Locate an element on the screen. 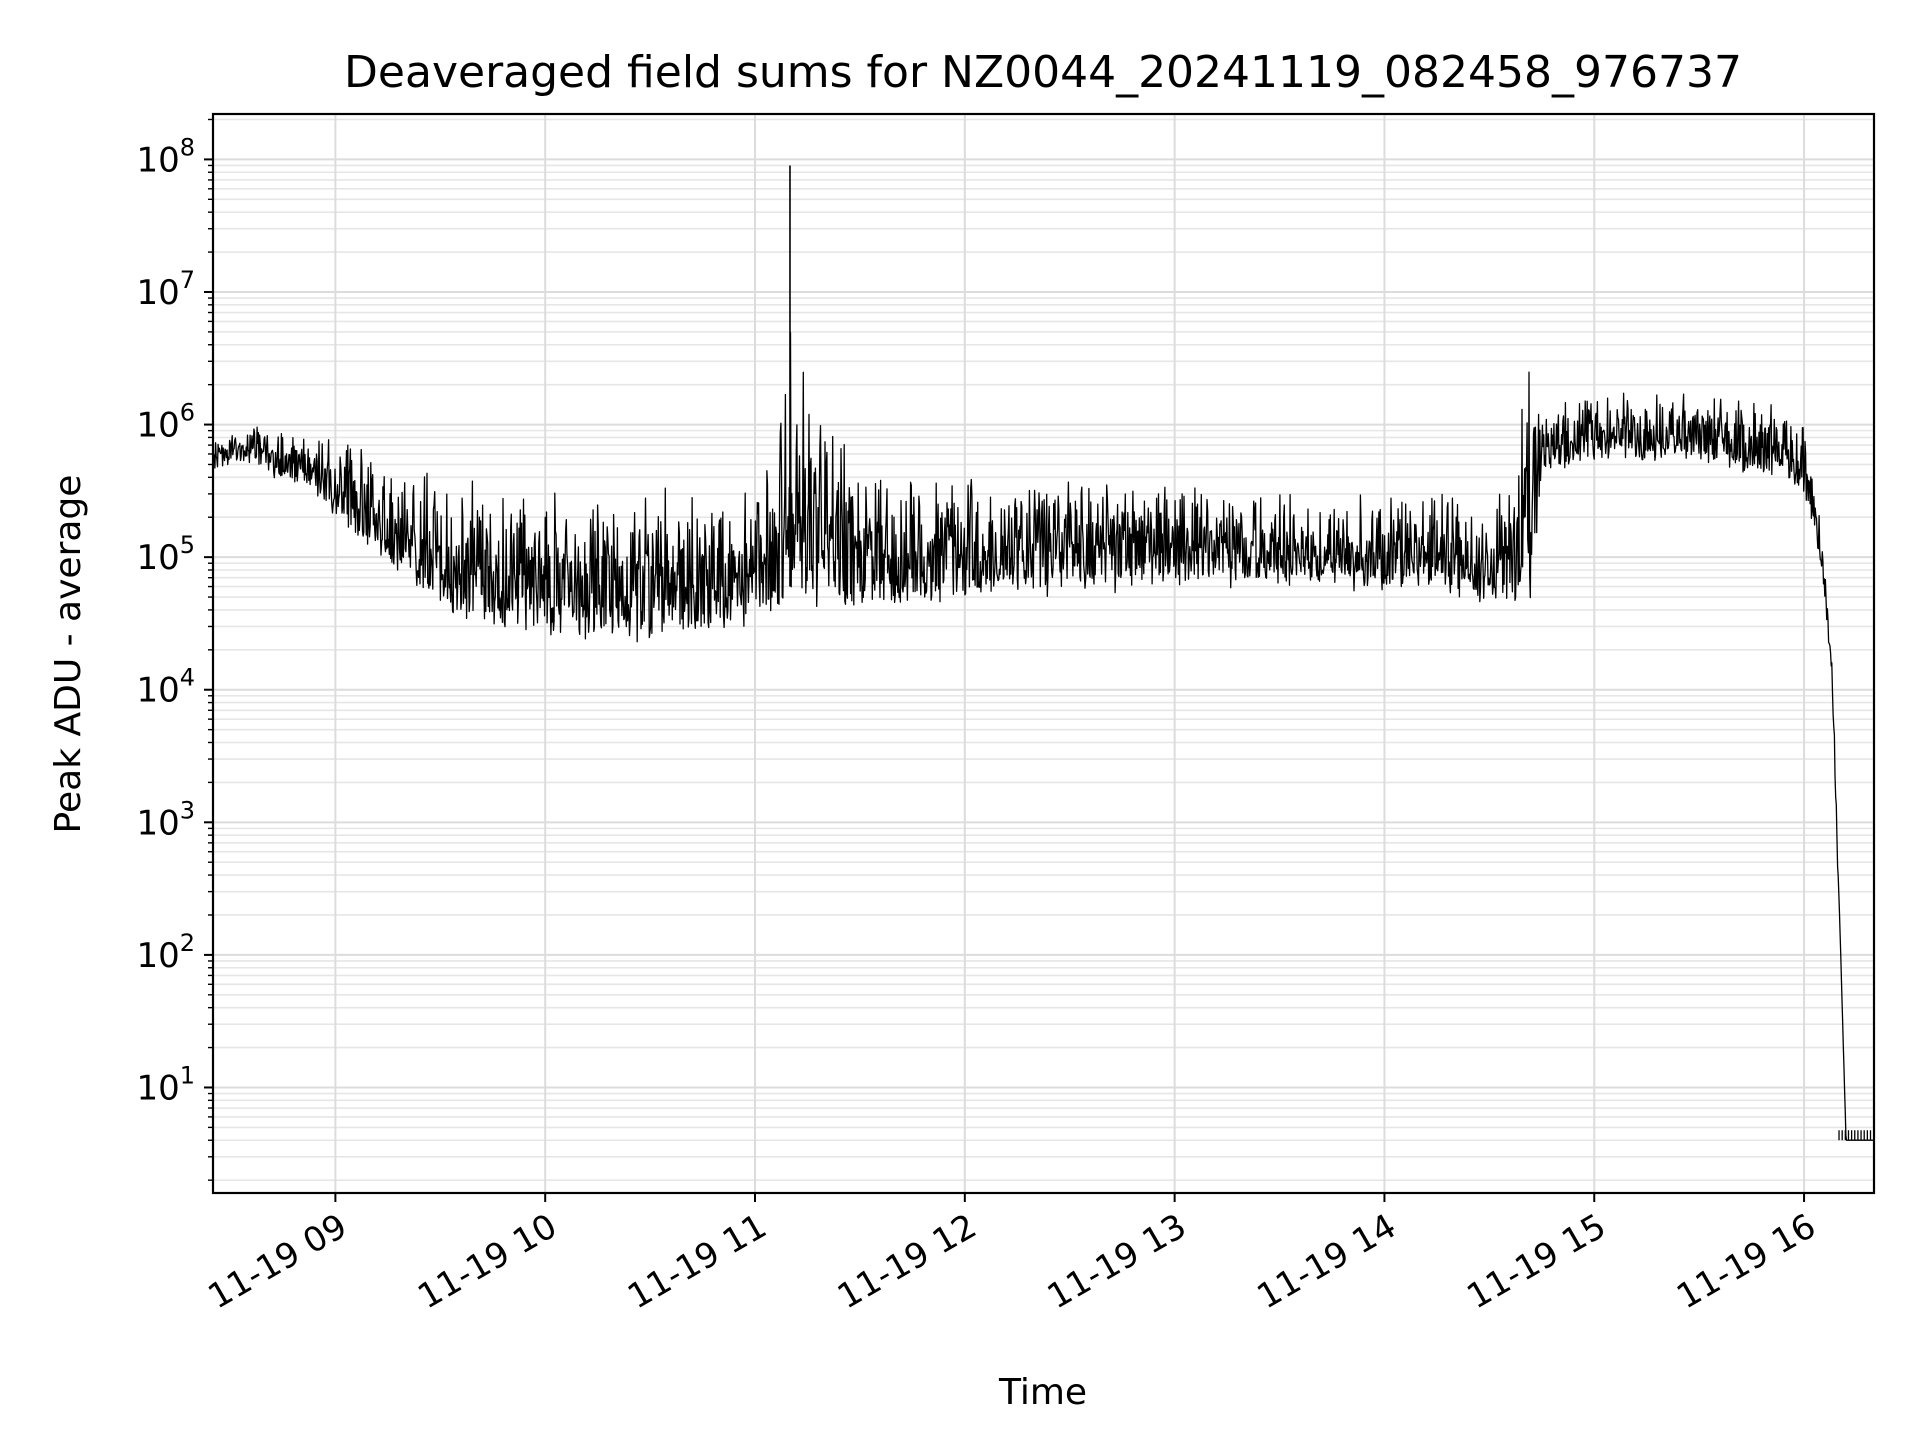 The image size is (1920, 1440). x-tick-label: 11-19 14 is located at coordinates (1327, 1261).